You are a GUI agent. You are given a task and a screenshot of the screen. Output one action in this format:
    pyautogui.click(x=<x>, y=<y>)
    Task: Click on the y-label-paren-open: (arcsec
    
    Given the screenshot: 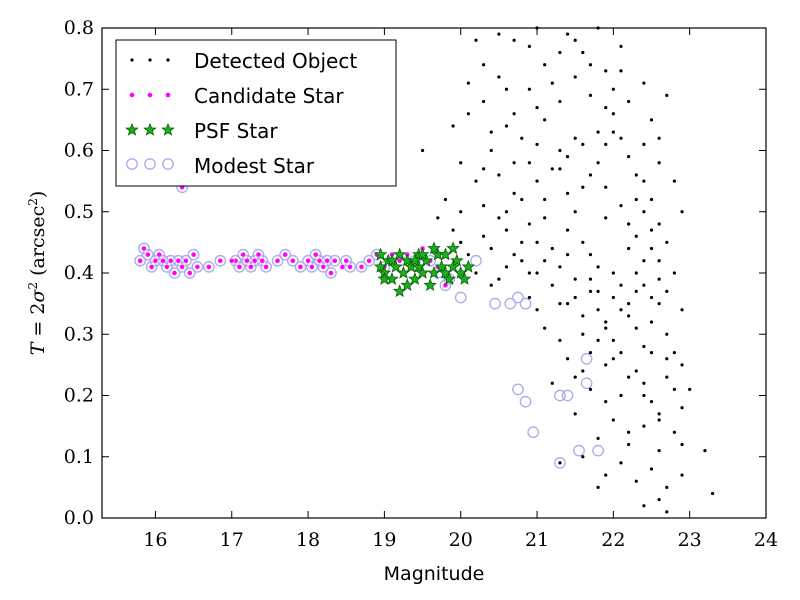 What is the action you would take?
    pyautogui.click(x=38, y=244)
    